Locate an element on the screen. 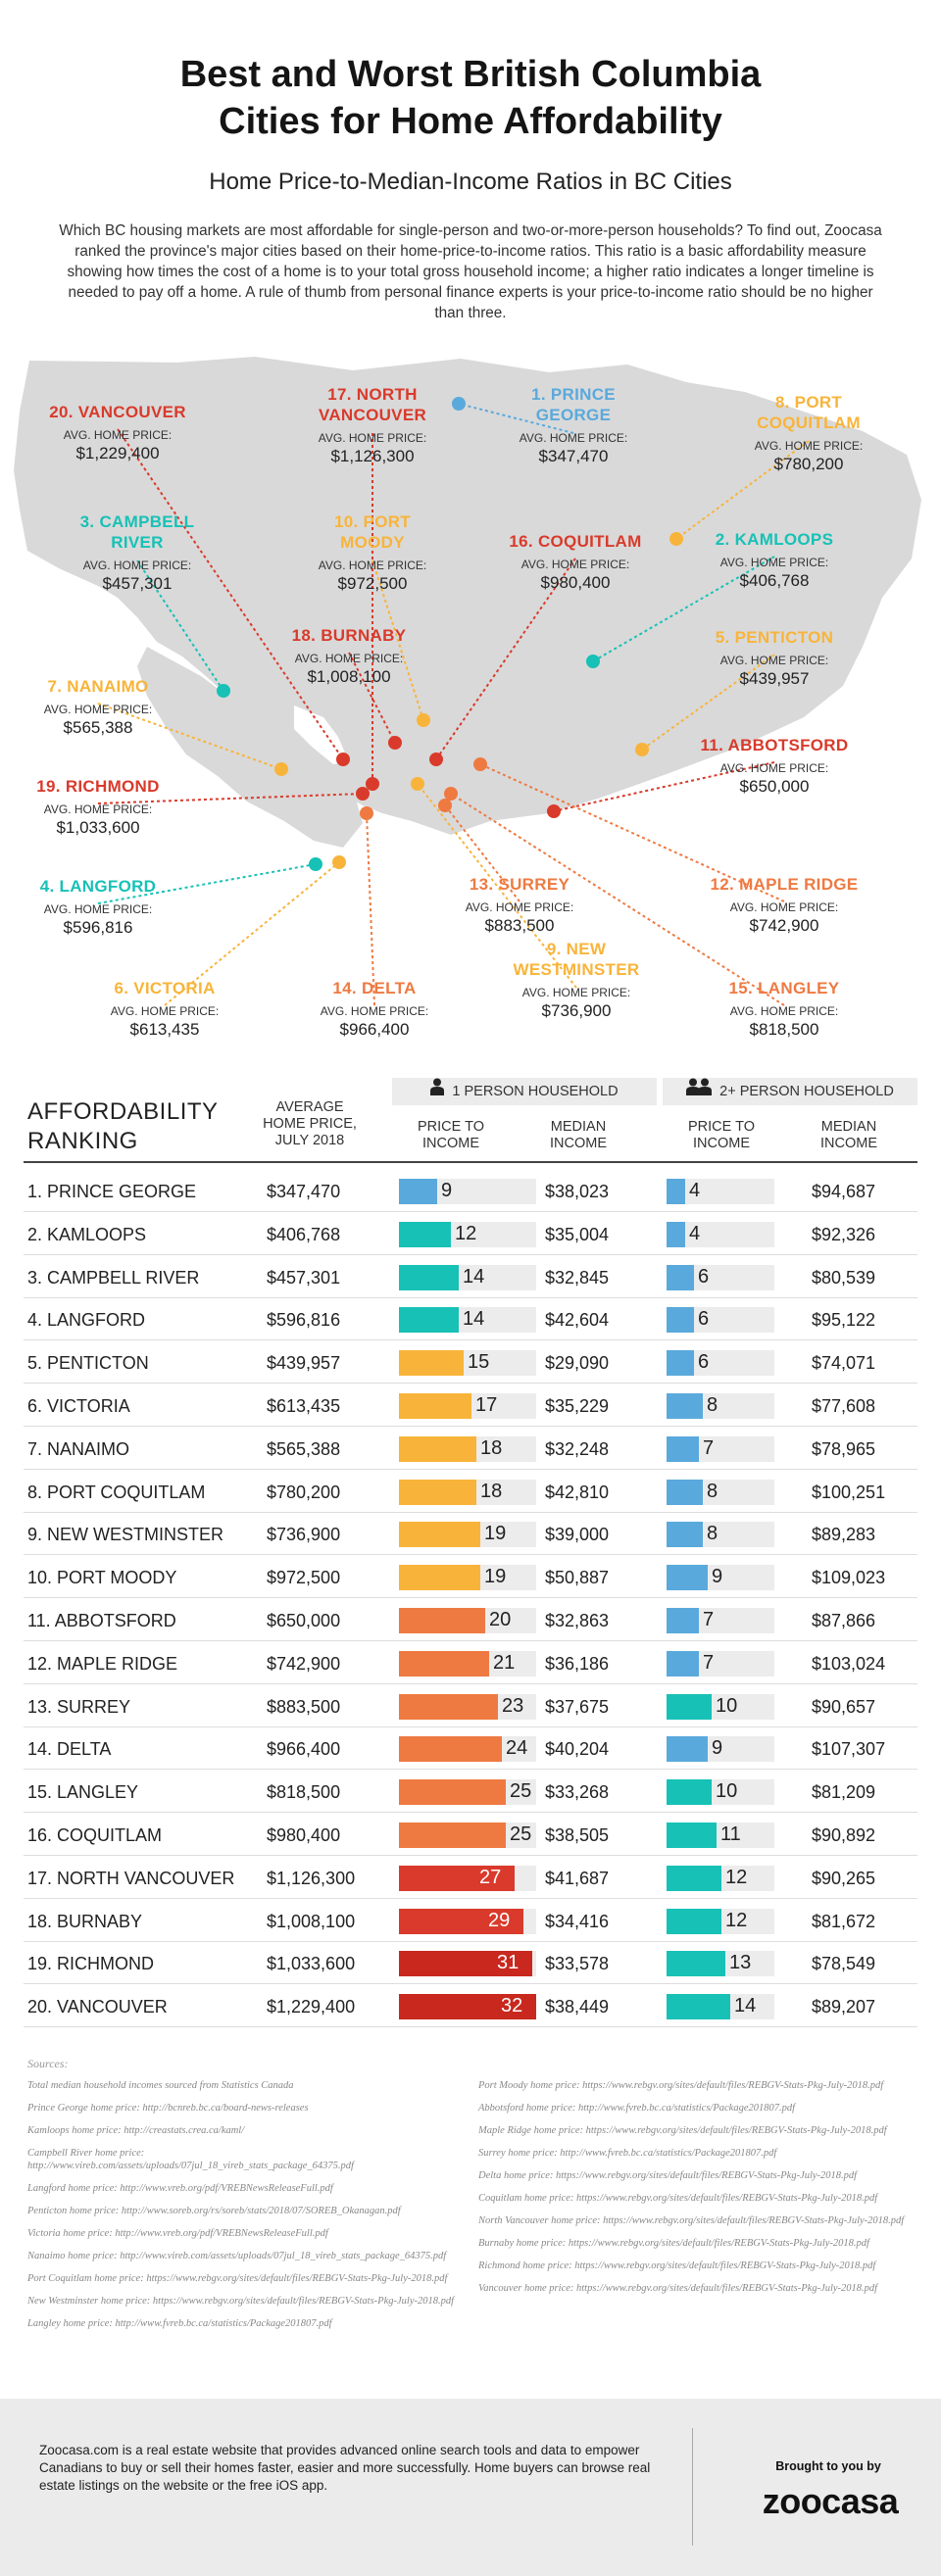  table-row: 2. KAMLOOPS $406,768 12 $35,004 4 $92,326 is located at coordinates (471, 1234).